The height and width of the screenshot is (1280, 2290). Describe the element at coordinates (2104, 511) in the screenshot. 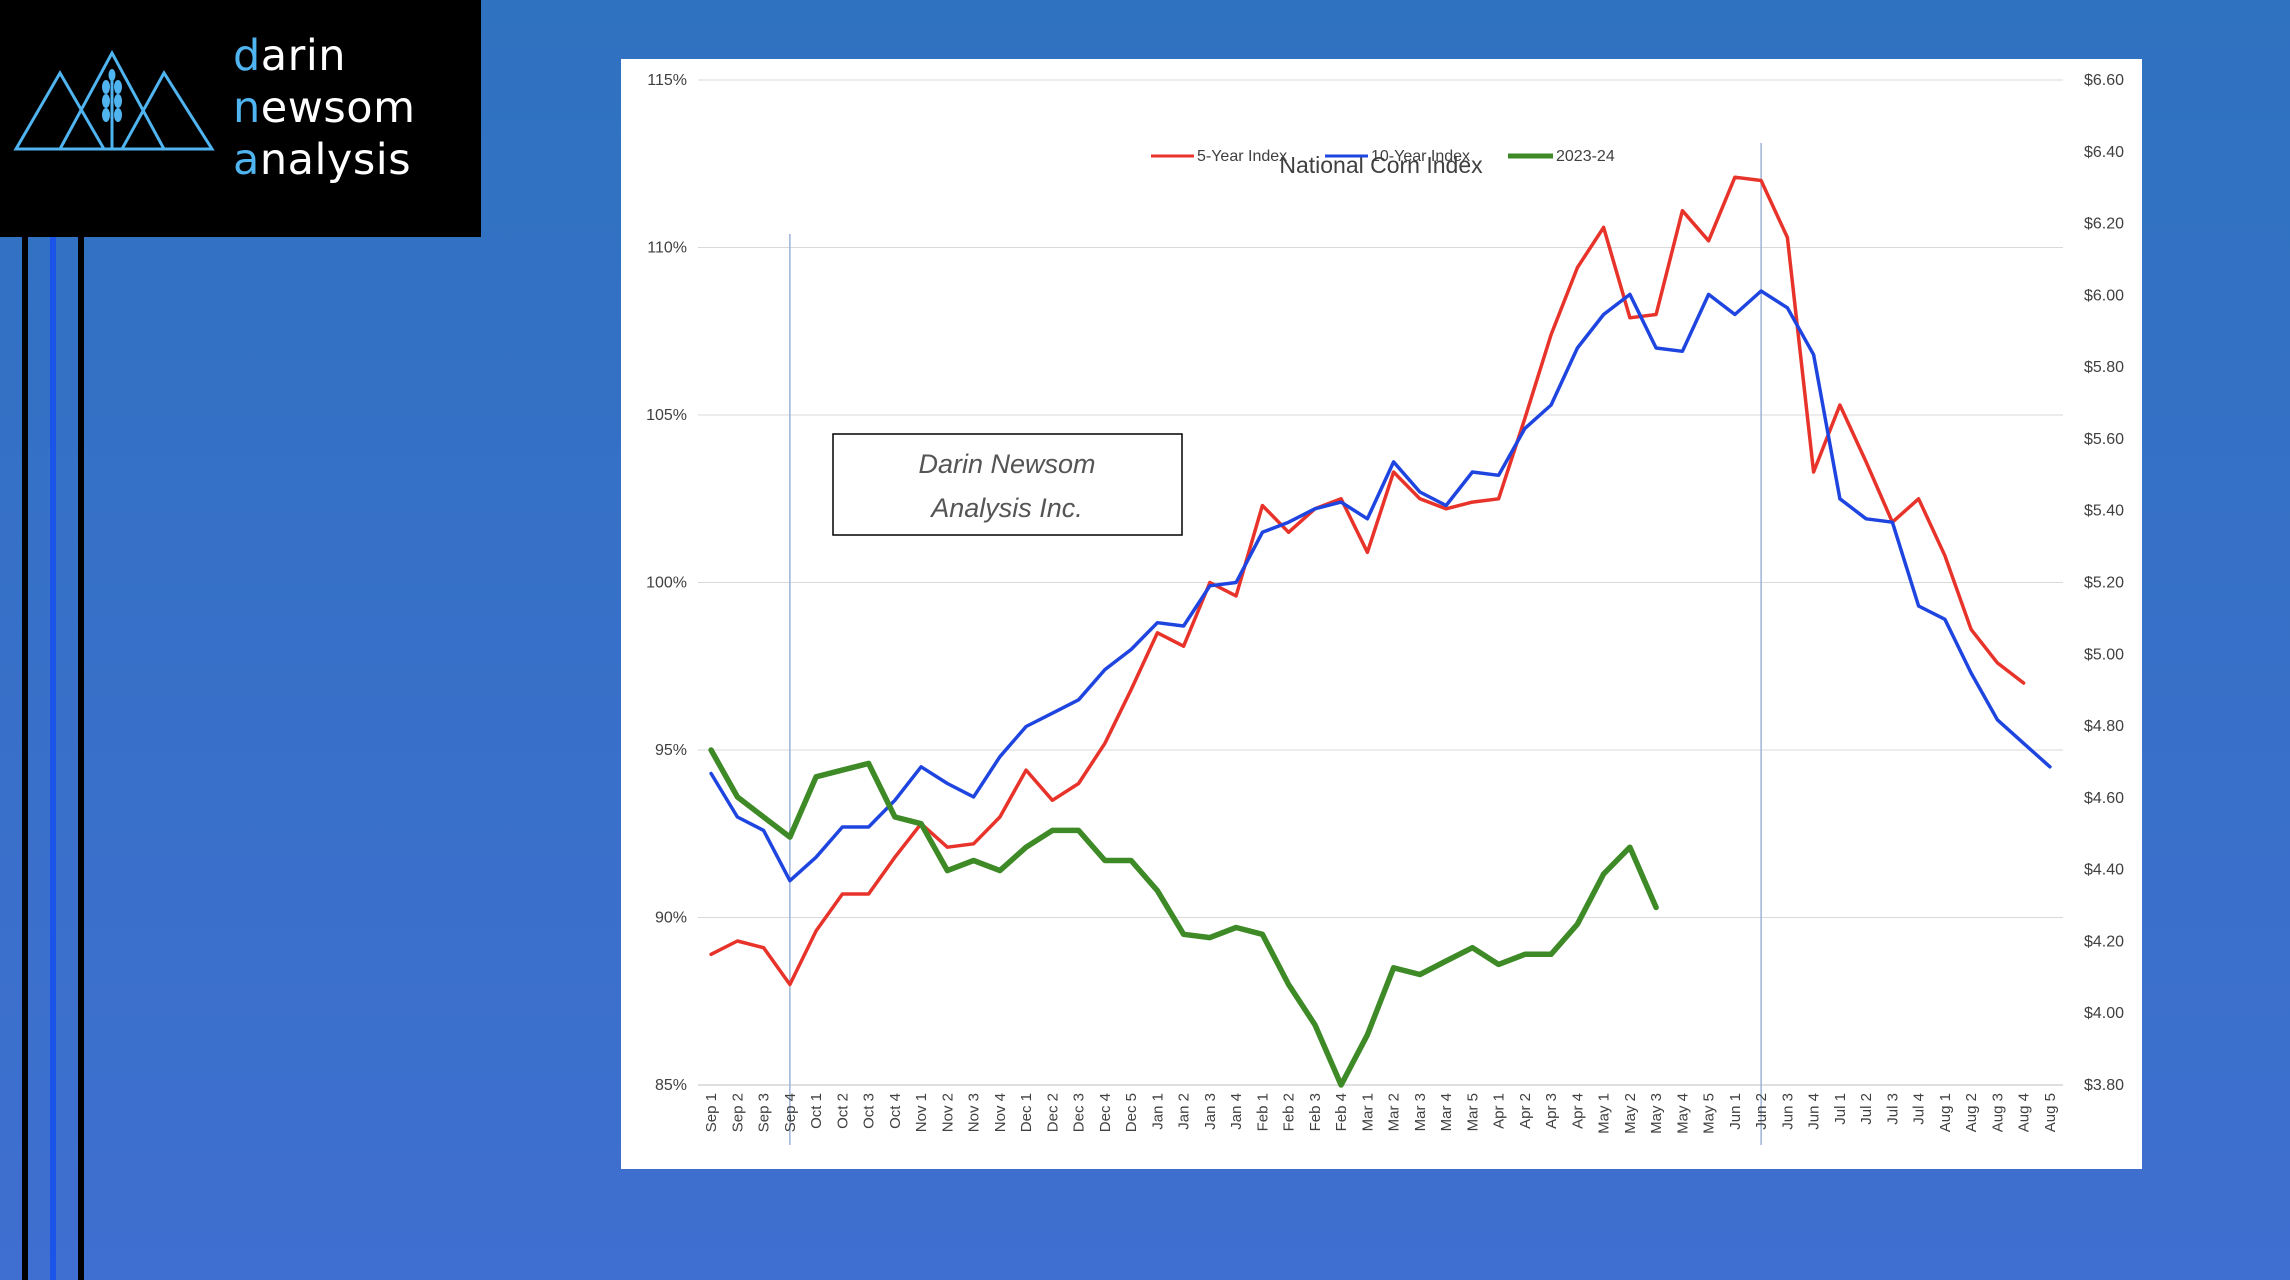

I see `y-right-tick-label: $5.40` at that location.